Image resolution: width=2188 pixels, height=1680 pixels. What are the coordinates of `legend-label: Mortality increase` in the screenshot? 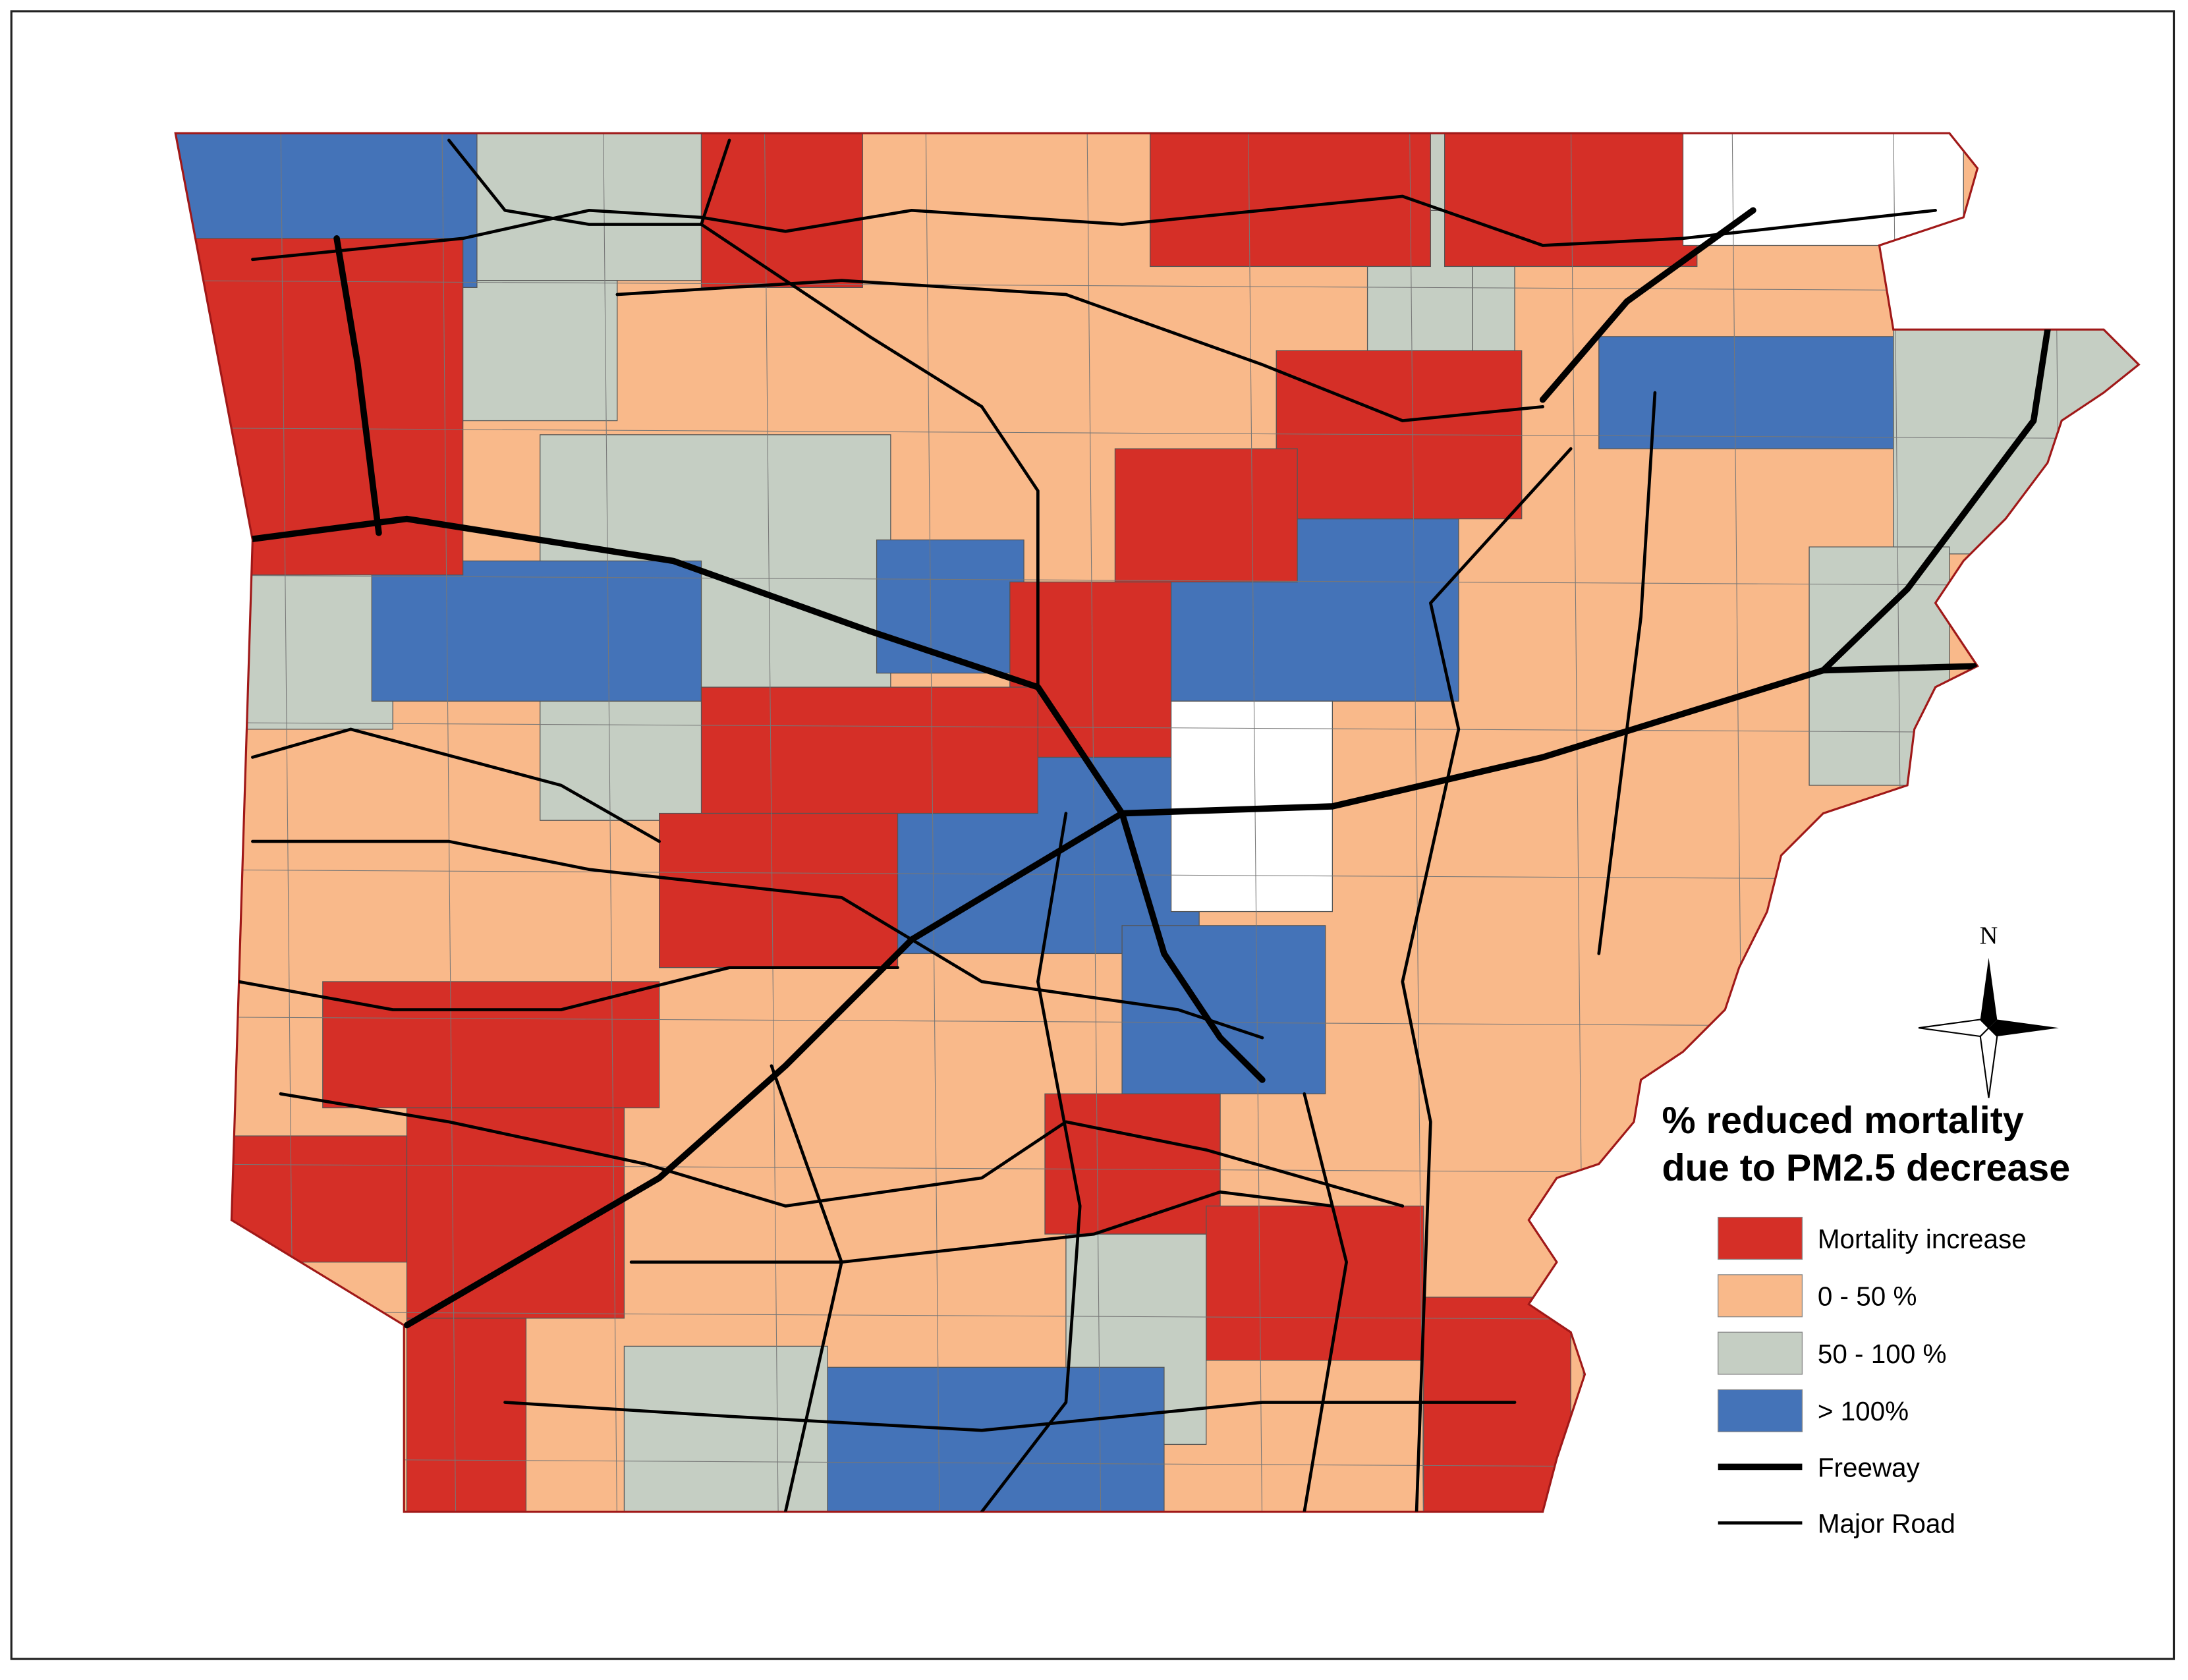 It's located at (1922, 1238).